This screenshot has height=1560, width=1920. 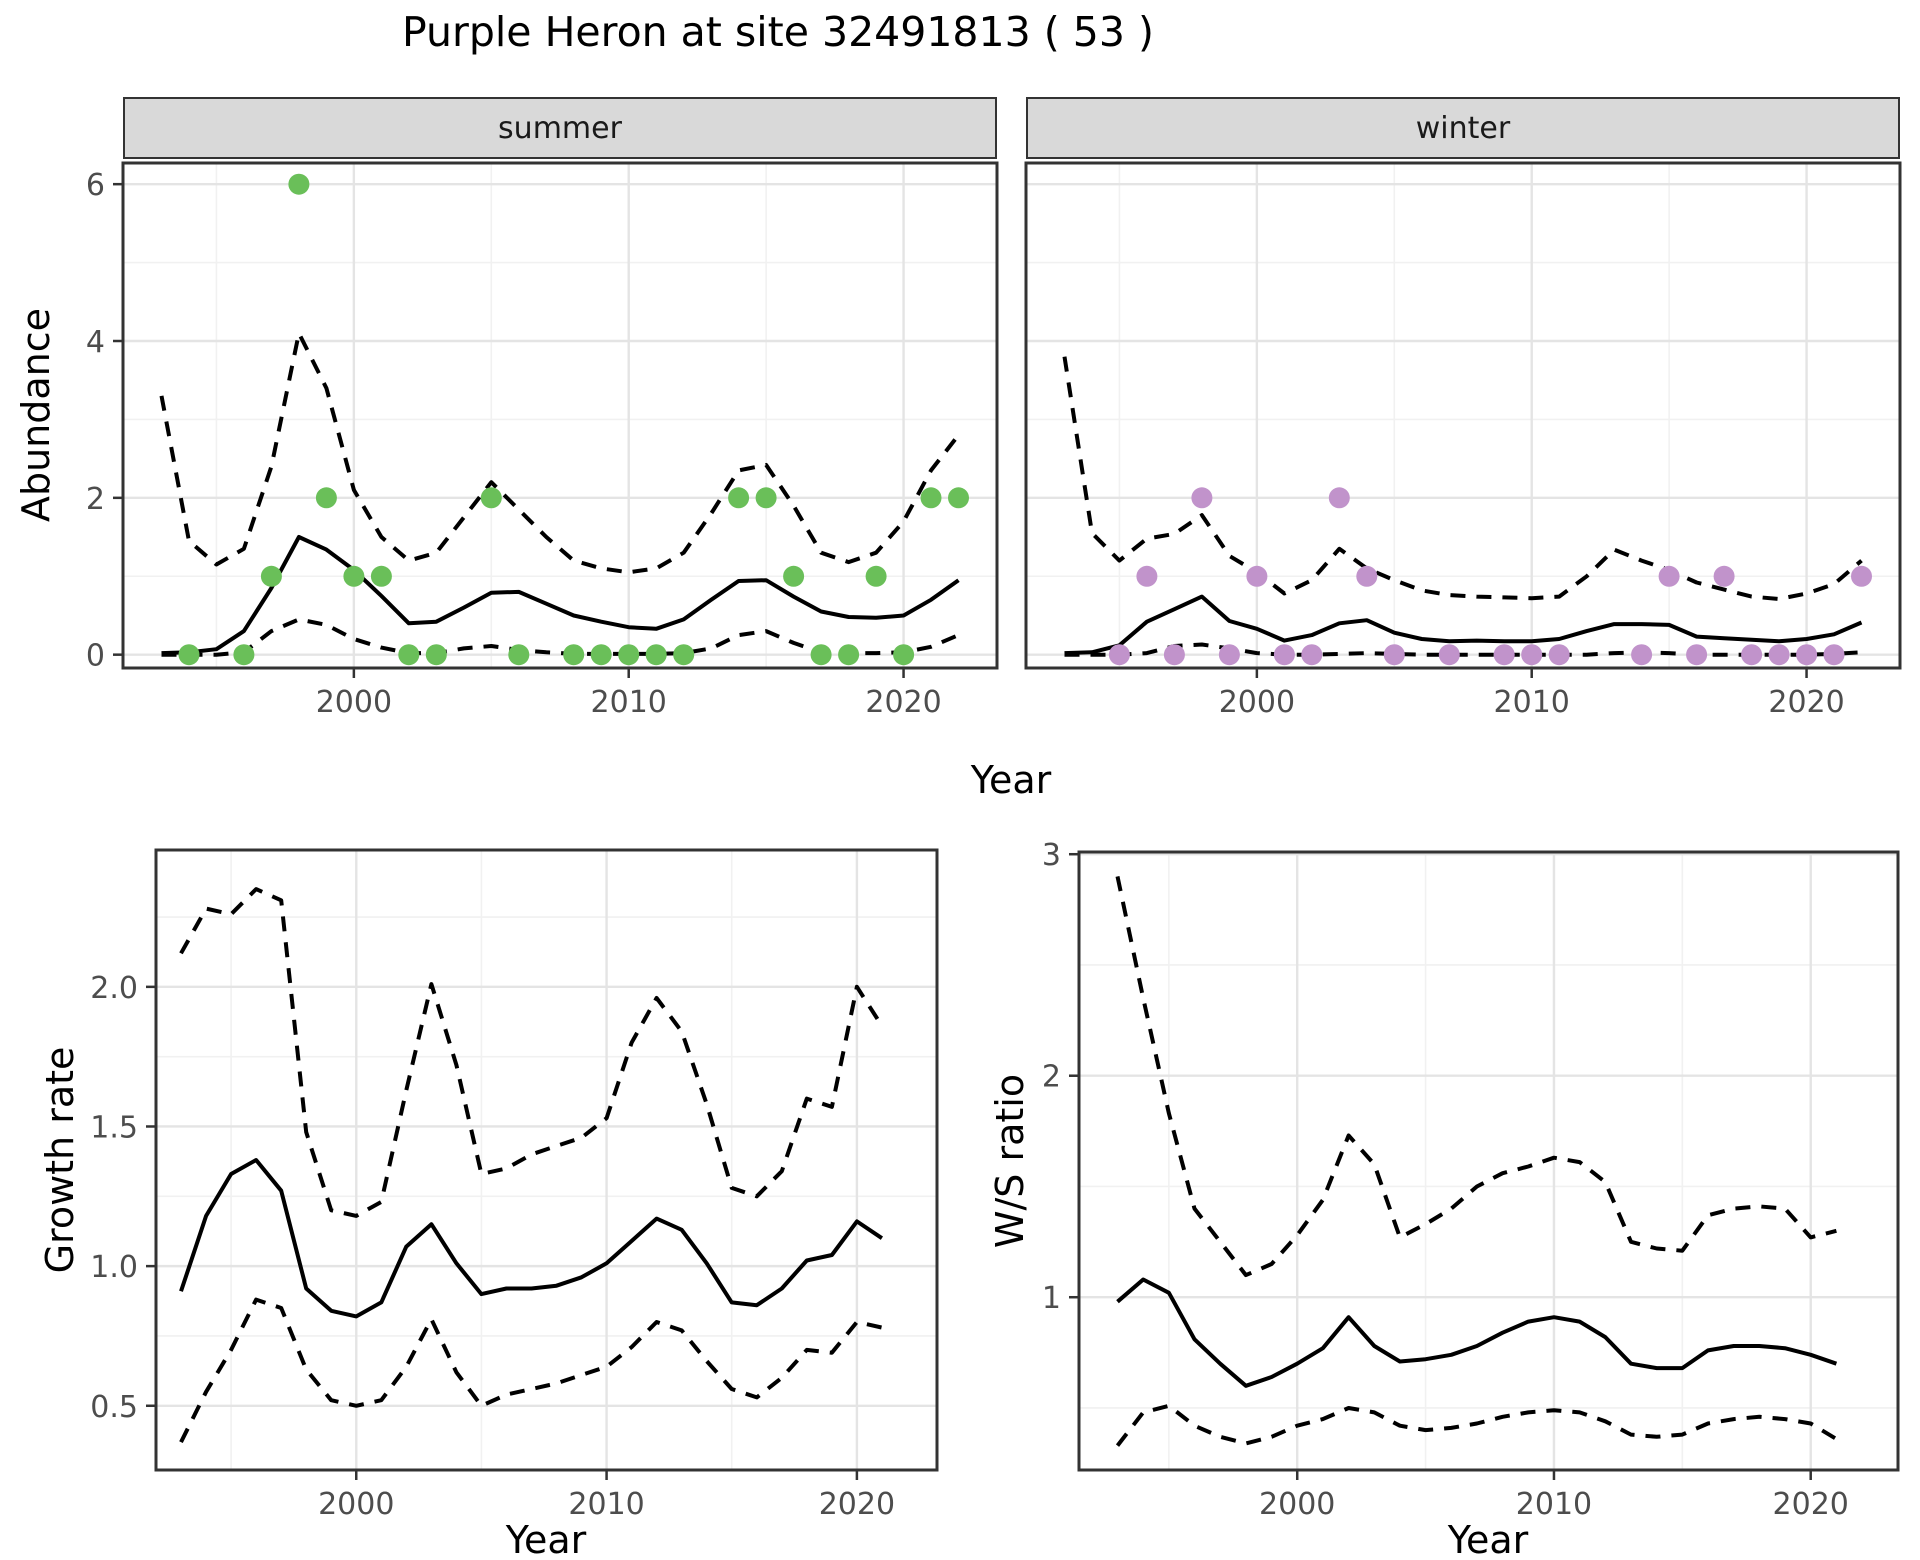 What do you see at coordinates (95, 656) in the screenshot?
I see `y-axis-tick-label: 0` at bounding box center [95, 656].